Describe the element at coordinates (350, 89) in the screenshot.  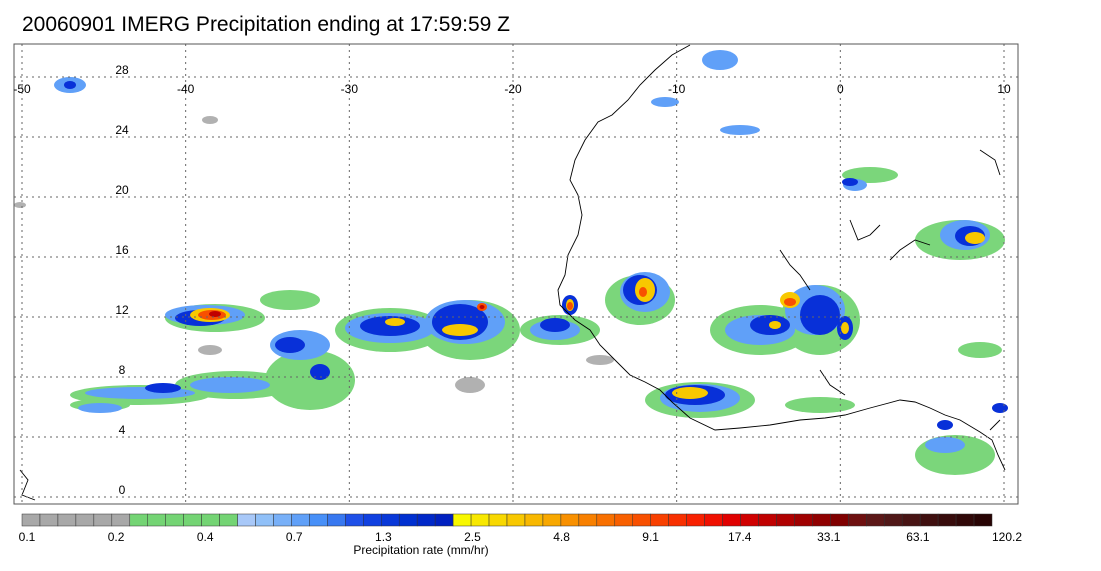
I see `longitude-label: -30` at that location.